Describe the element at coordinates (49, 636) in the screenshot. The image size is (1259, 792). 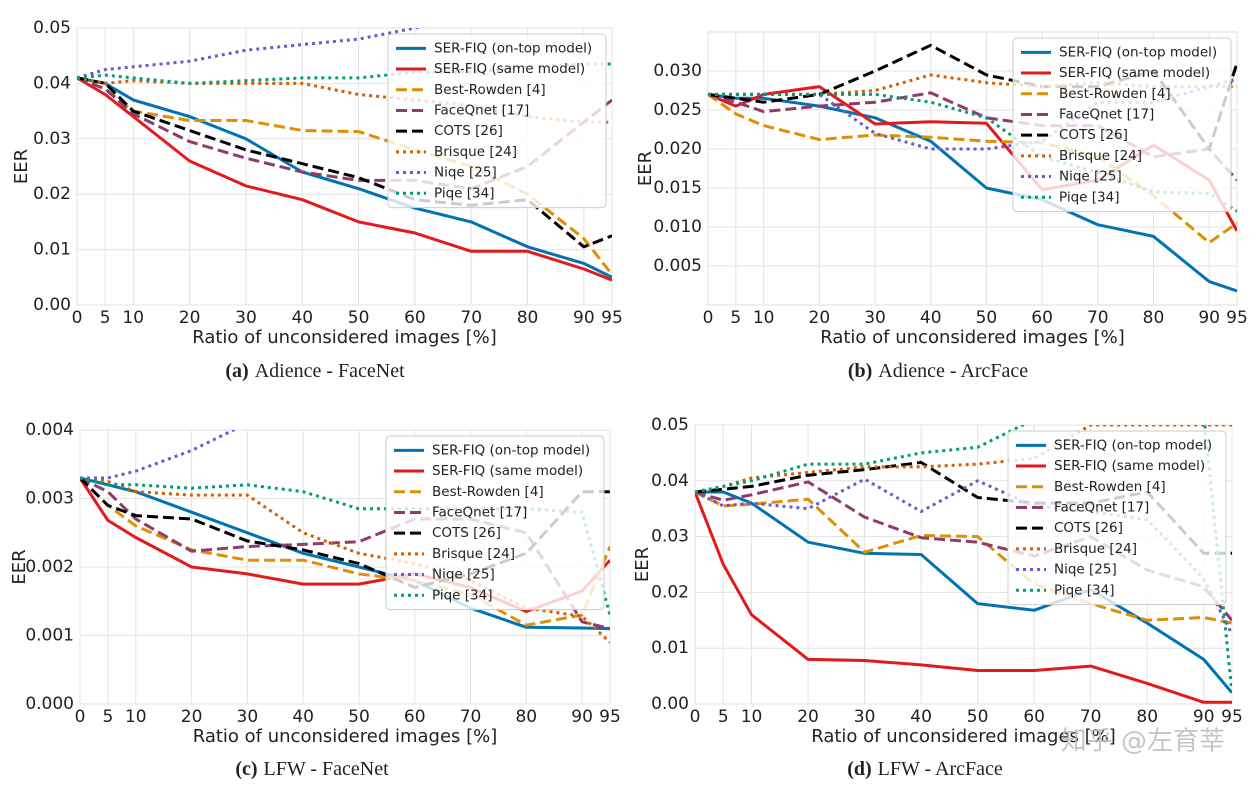
I see `y-tick-label: 0.001` at that location.